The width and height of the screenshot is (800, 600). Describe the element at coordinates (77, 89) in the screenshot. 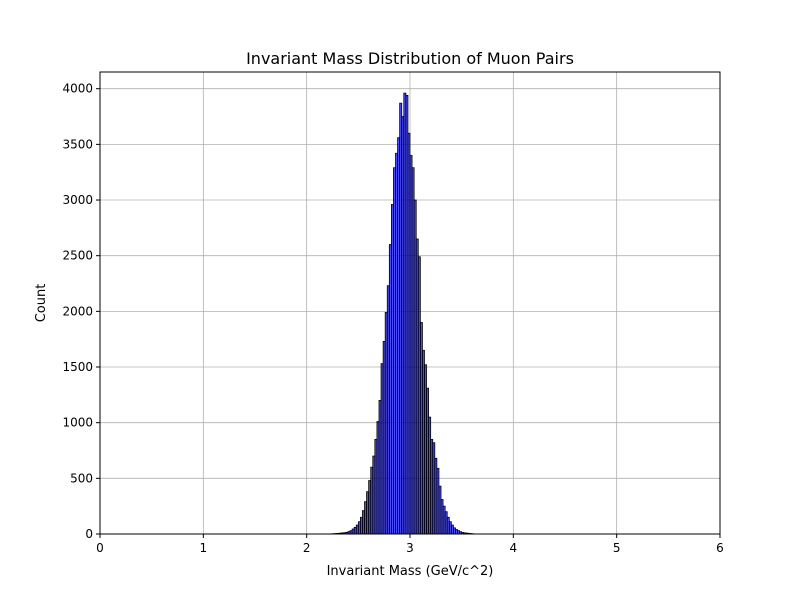

I see `y-tick-label: 4000` at that location.